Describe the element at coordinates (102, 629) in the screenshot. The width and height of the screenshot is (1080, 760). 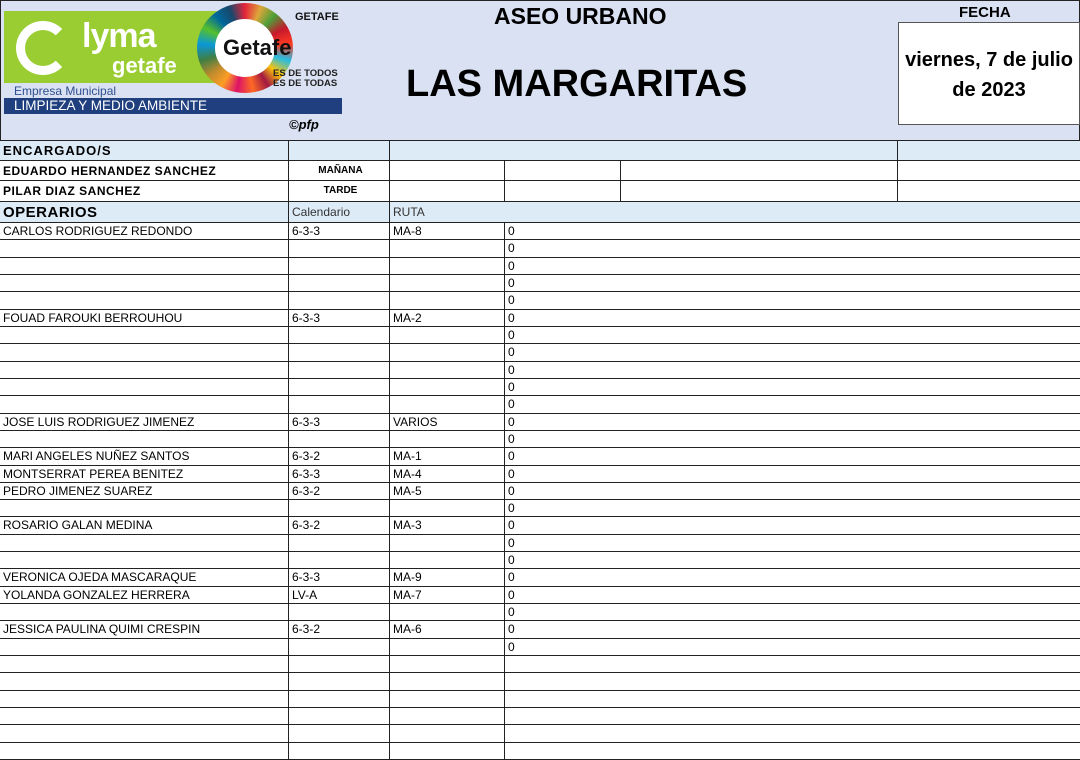
I see `operario-name: JESSICA PAULINA QUIMI CRESPIN` at that location.